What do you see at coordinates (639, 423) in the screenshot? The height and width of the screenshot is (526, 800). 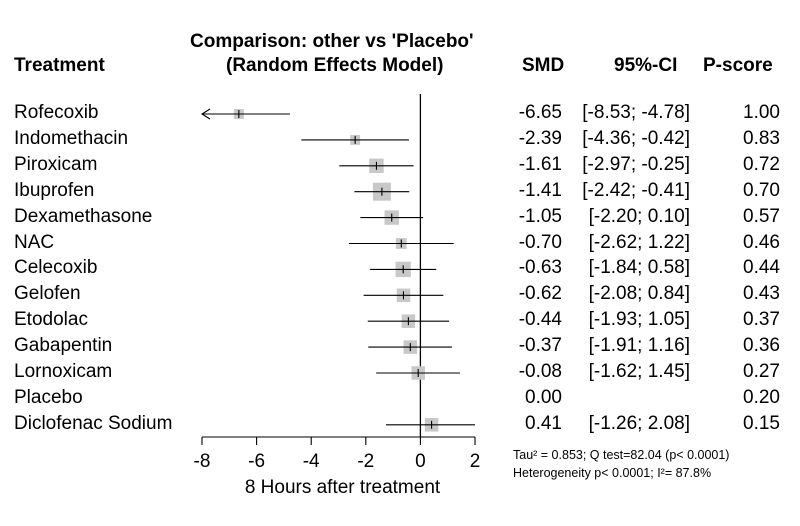 I see `ci-value-diclofenac-sodium: [-1.26; 2.08]` at bounding box center [639, 423].